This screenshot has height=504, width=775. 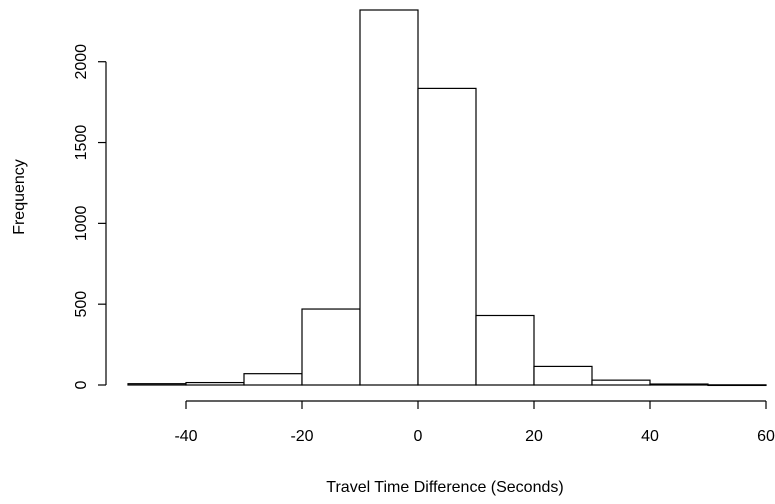 I want to click on y-axis-title: Frequency, so click(x=19, y=197).